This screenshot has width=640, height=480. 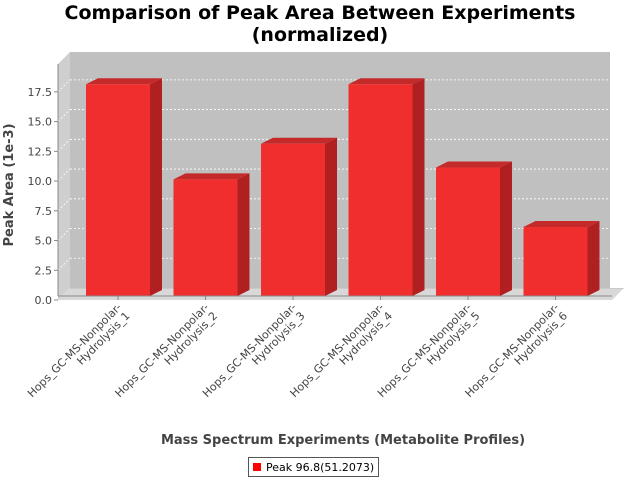 I want to click on y-tick-label: 12.5, so click(x=40, y=151).